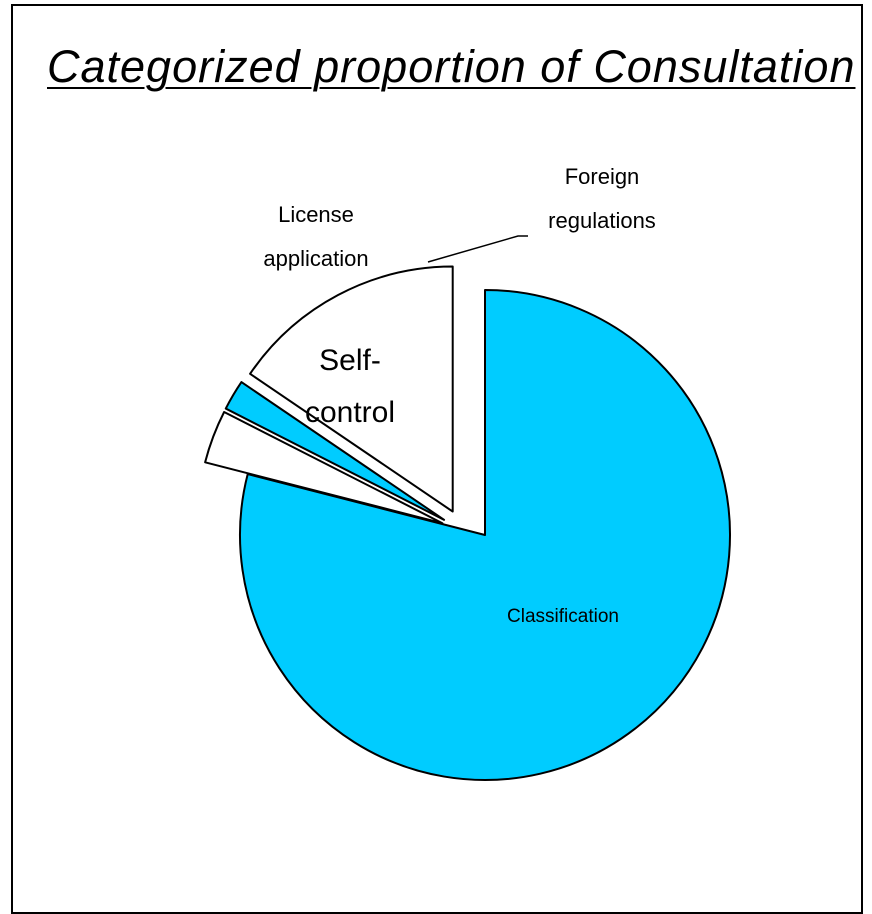 This screenshot has width=872, height=914. I want to click on pie-slice-license-application, so click(335, 451).